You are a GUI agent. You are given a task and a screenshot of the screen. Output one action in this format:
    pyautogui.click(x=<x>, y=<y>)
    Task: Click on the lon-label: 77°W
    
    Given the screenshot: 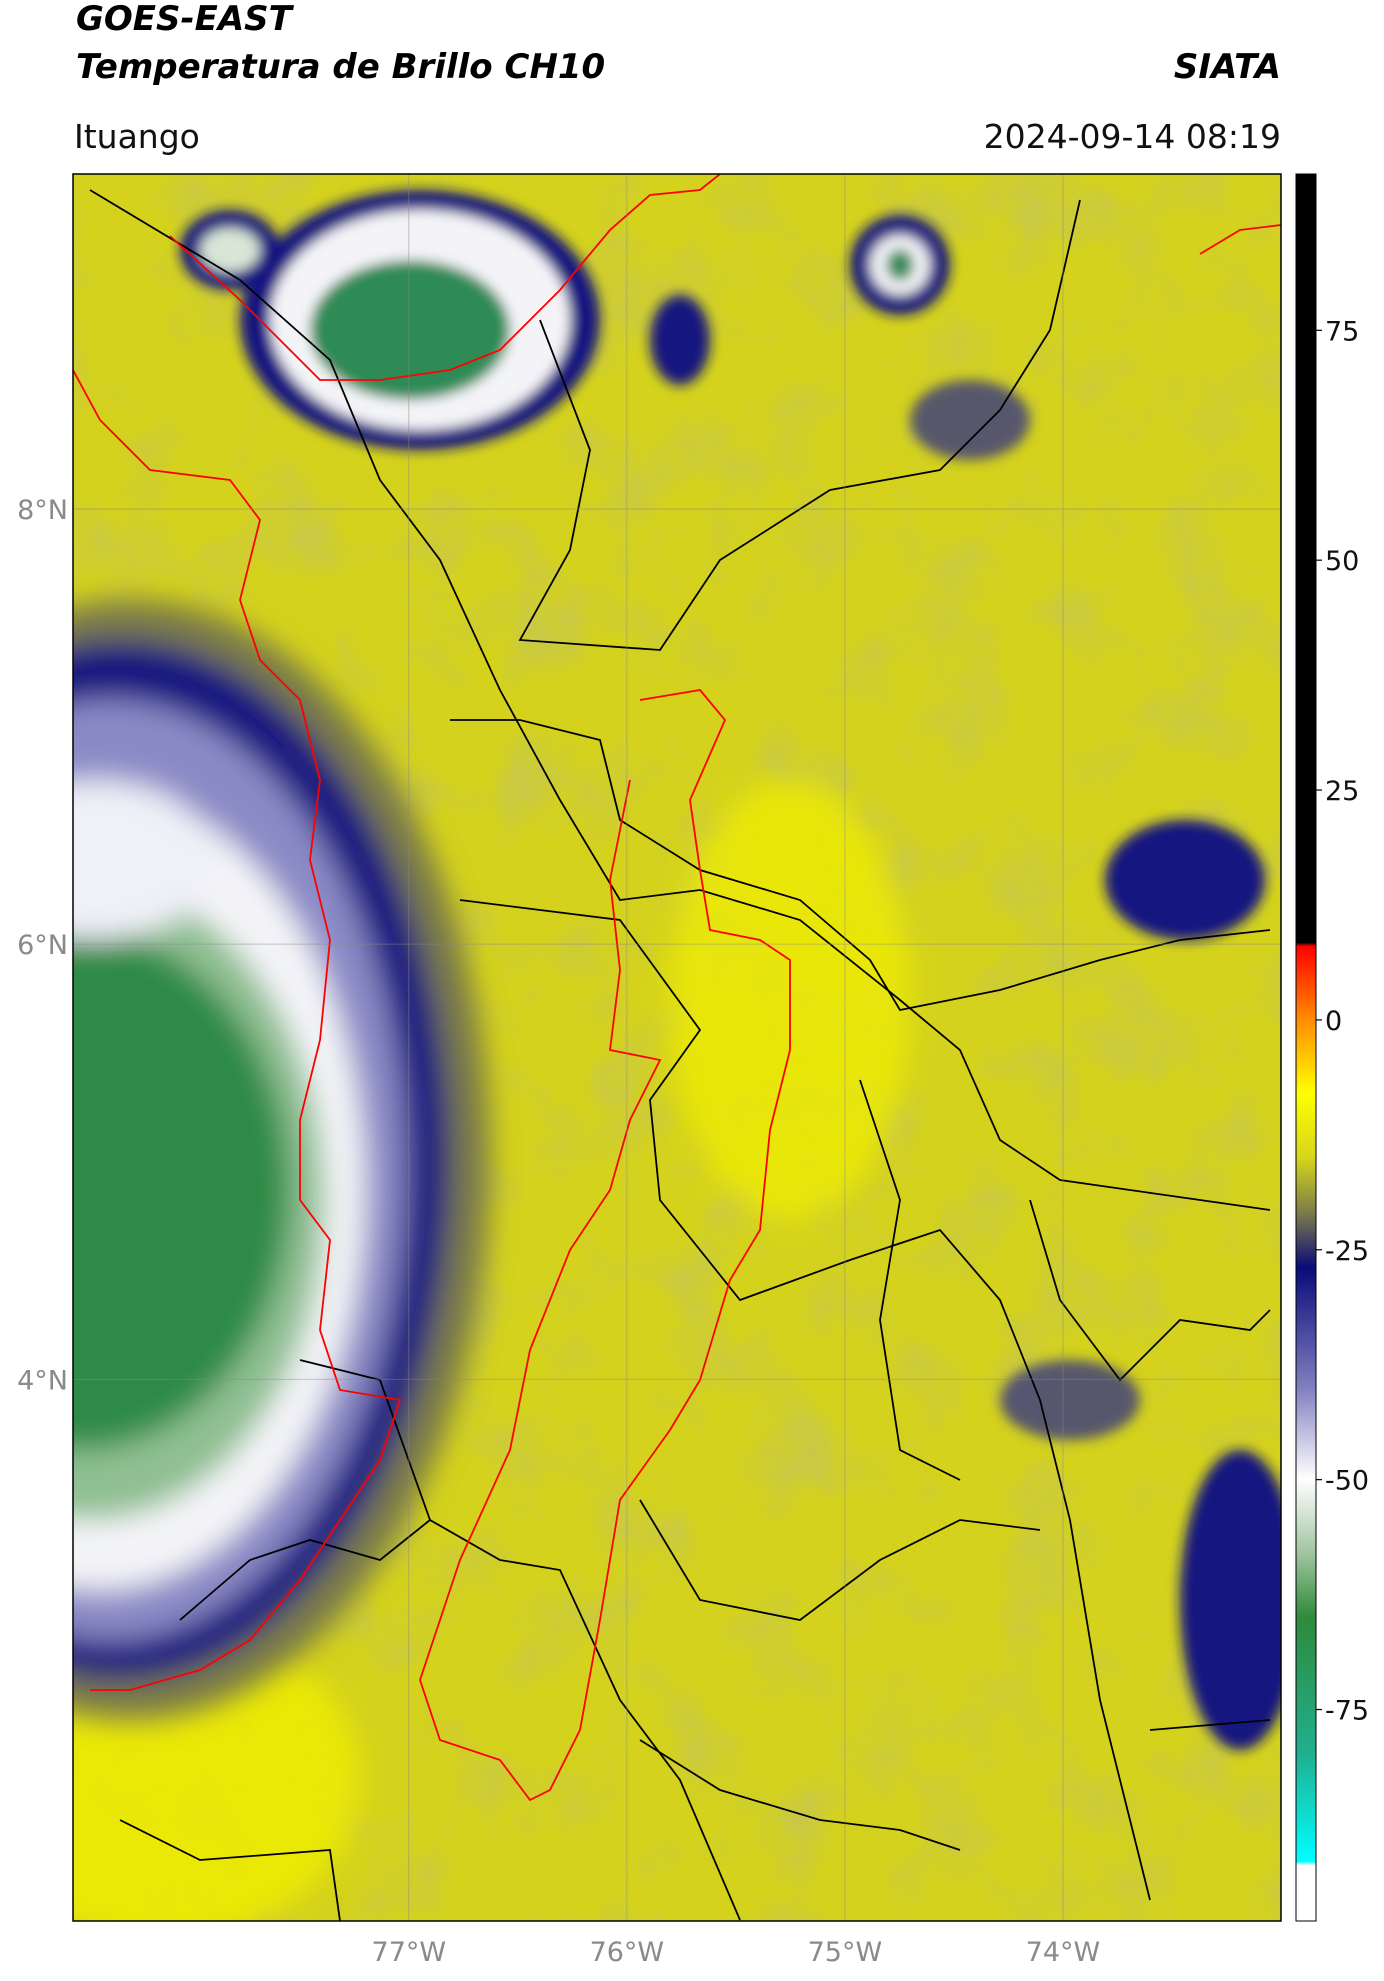 What is the action you would take?
    pyautogui.click(x=409, y=1952)
    